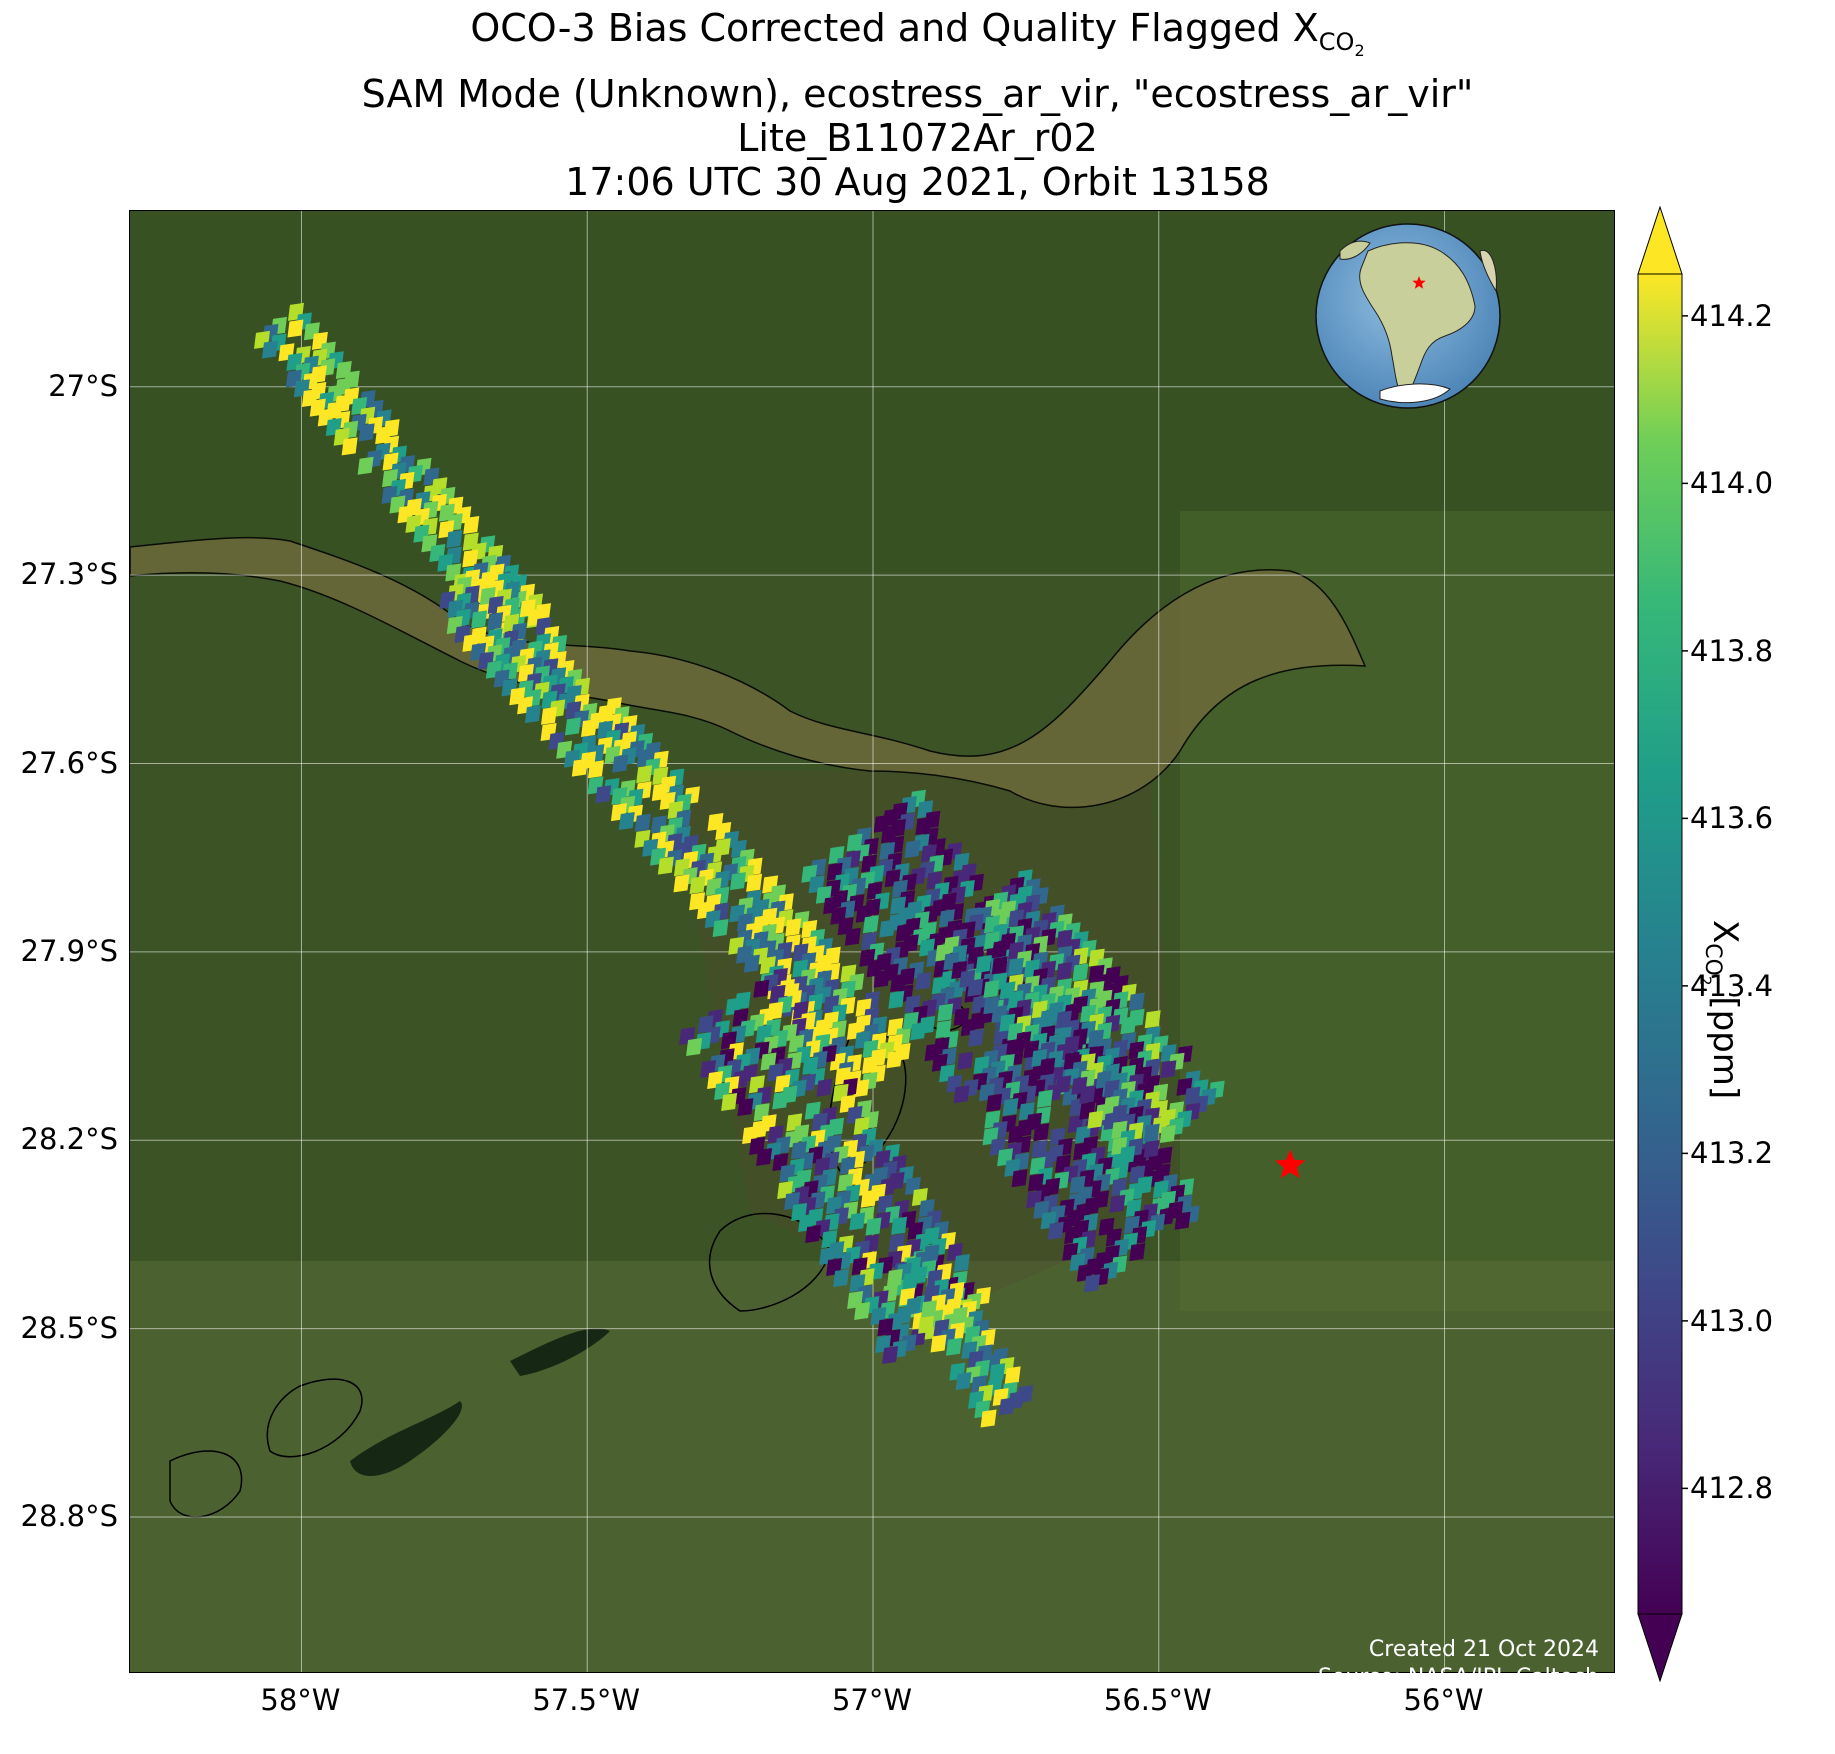 The image size is (1835, 1754). I want to click on colorbar-extend-max, so click(1660, 240).